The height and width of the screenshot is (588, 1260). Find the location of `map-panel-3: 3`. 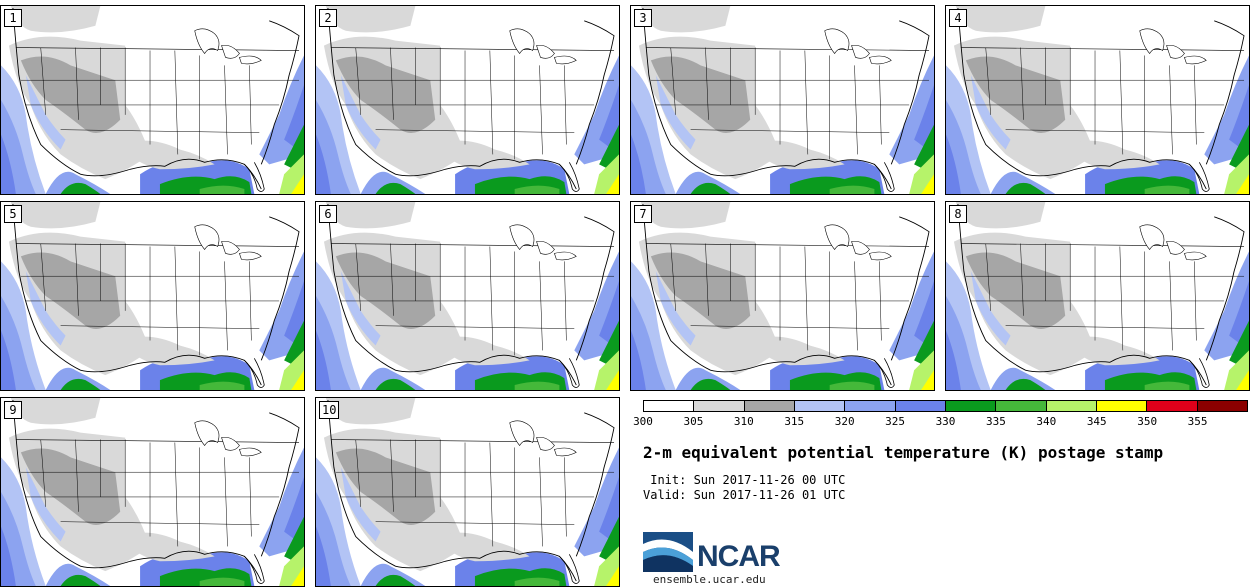

map-panel-3: 3 is located at coordinates (782, 100).